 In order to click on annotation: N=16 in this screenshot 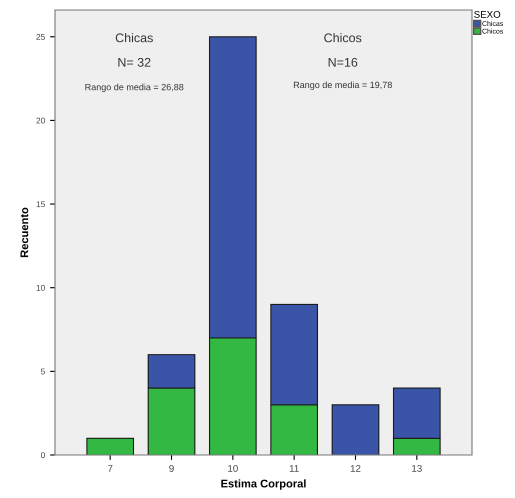, I will do `click(343, 62)`.